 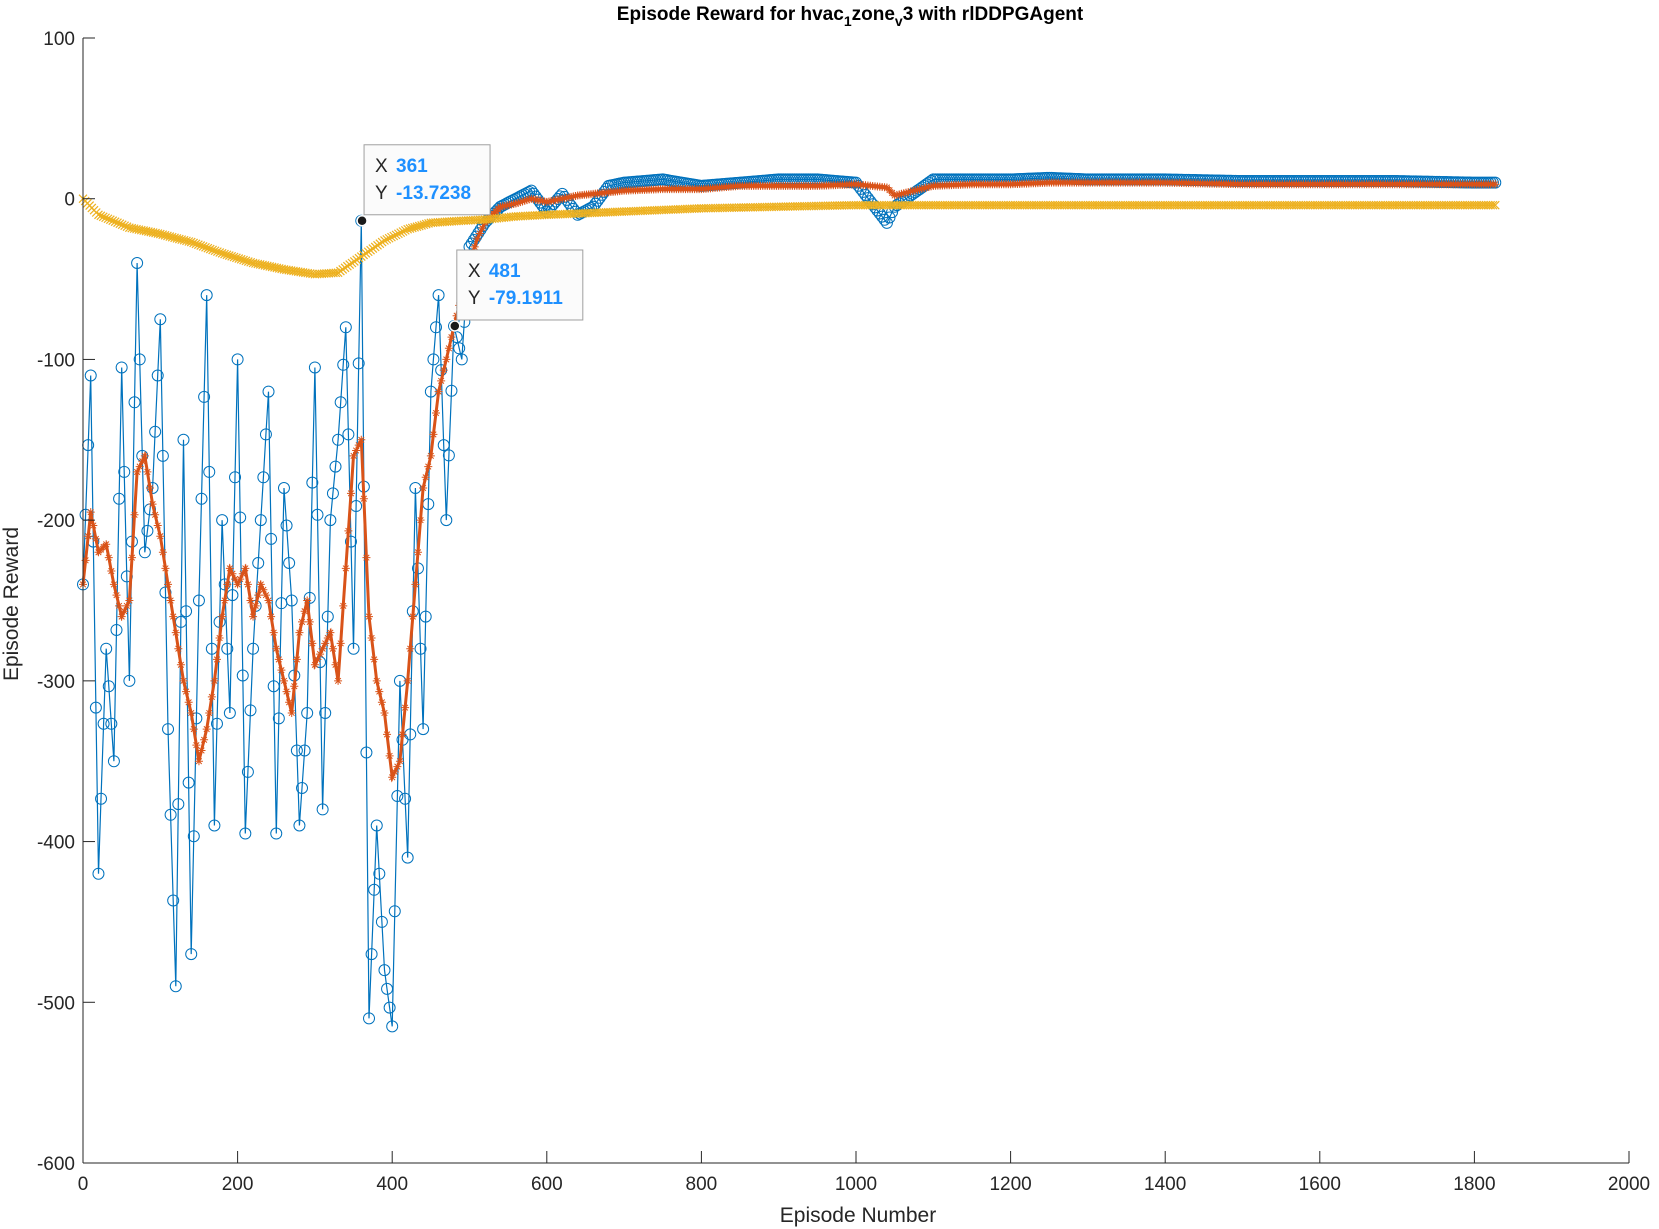 I want to click on x-tick-label: 1800, so click(x=1474, y=1184).